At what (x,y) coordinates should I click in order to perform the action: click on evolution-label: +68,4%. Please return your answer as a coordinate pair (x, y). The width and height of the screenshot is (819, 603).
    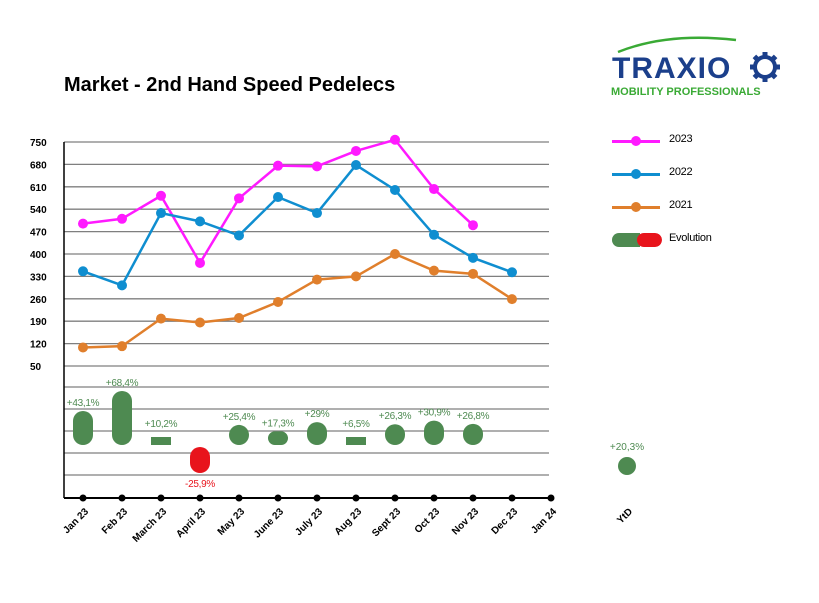
    Looking at the image, I should click on (122, 383).